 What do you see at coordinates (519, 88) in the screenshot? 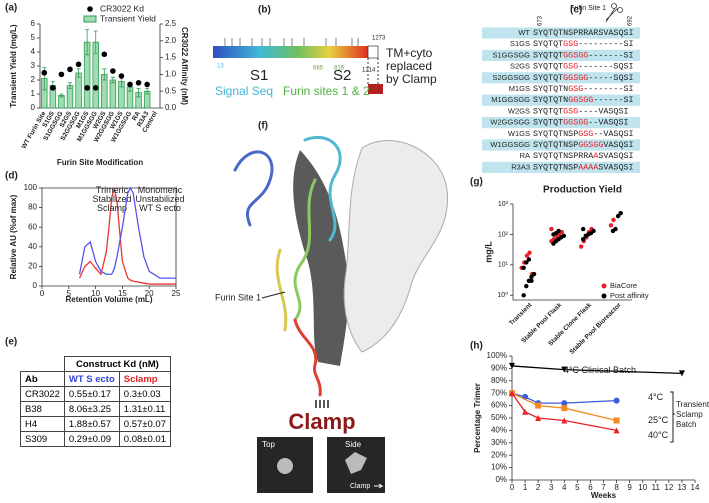
I see `row-name: M1GS` at bounding box center [519, 88].